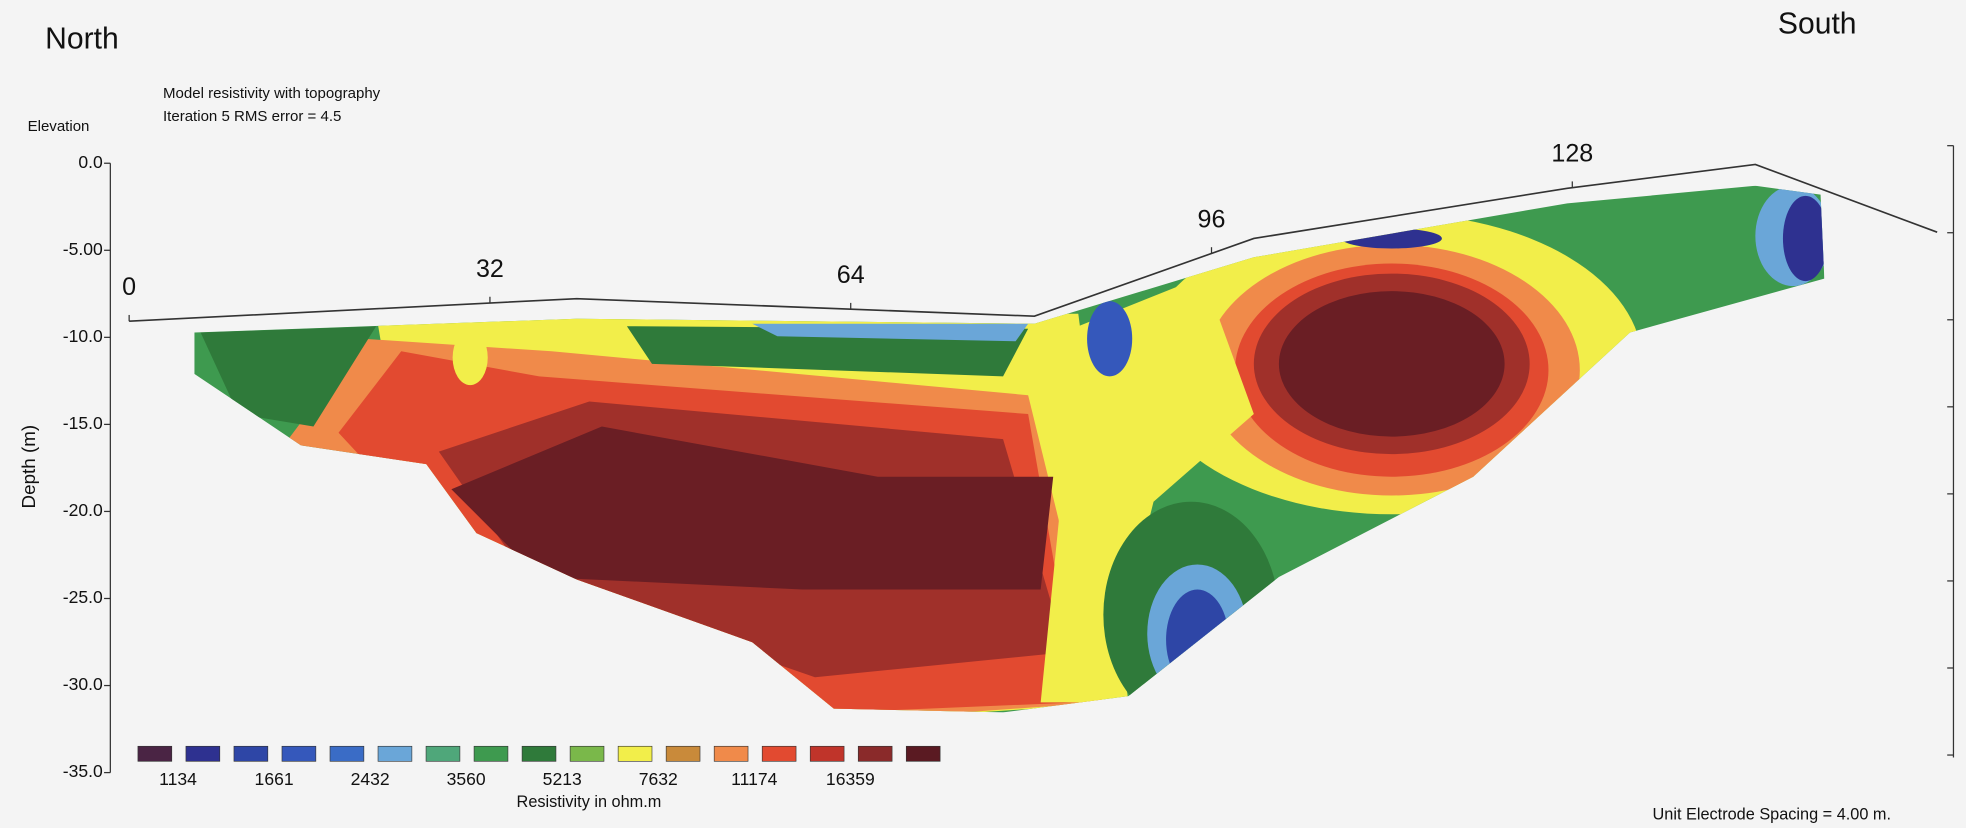  Describe the element at coordinates (490, 269) in the screenshot. I see `x-tick-label: 32` at that location.